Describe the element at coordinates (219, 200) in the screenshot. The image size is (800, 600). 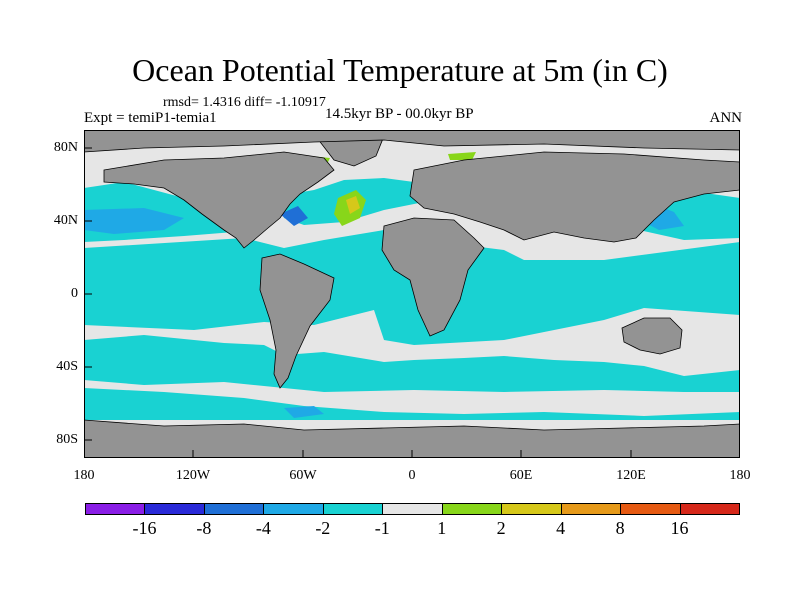
I see `north-america` at that location.